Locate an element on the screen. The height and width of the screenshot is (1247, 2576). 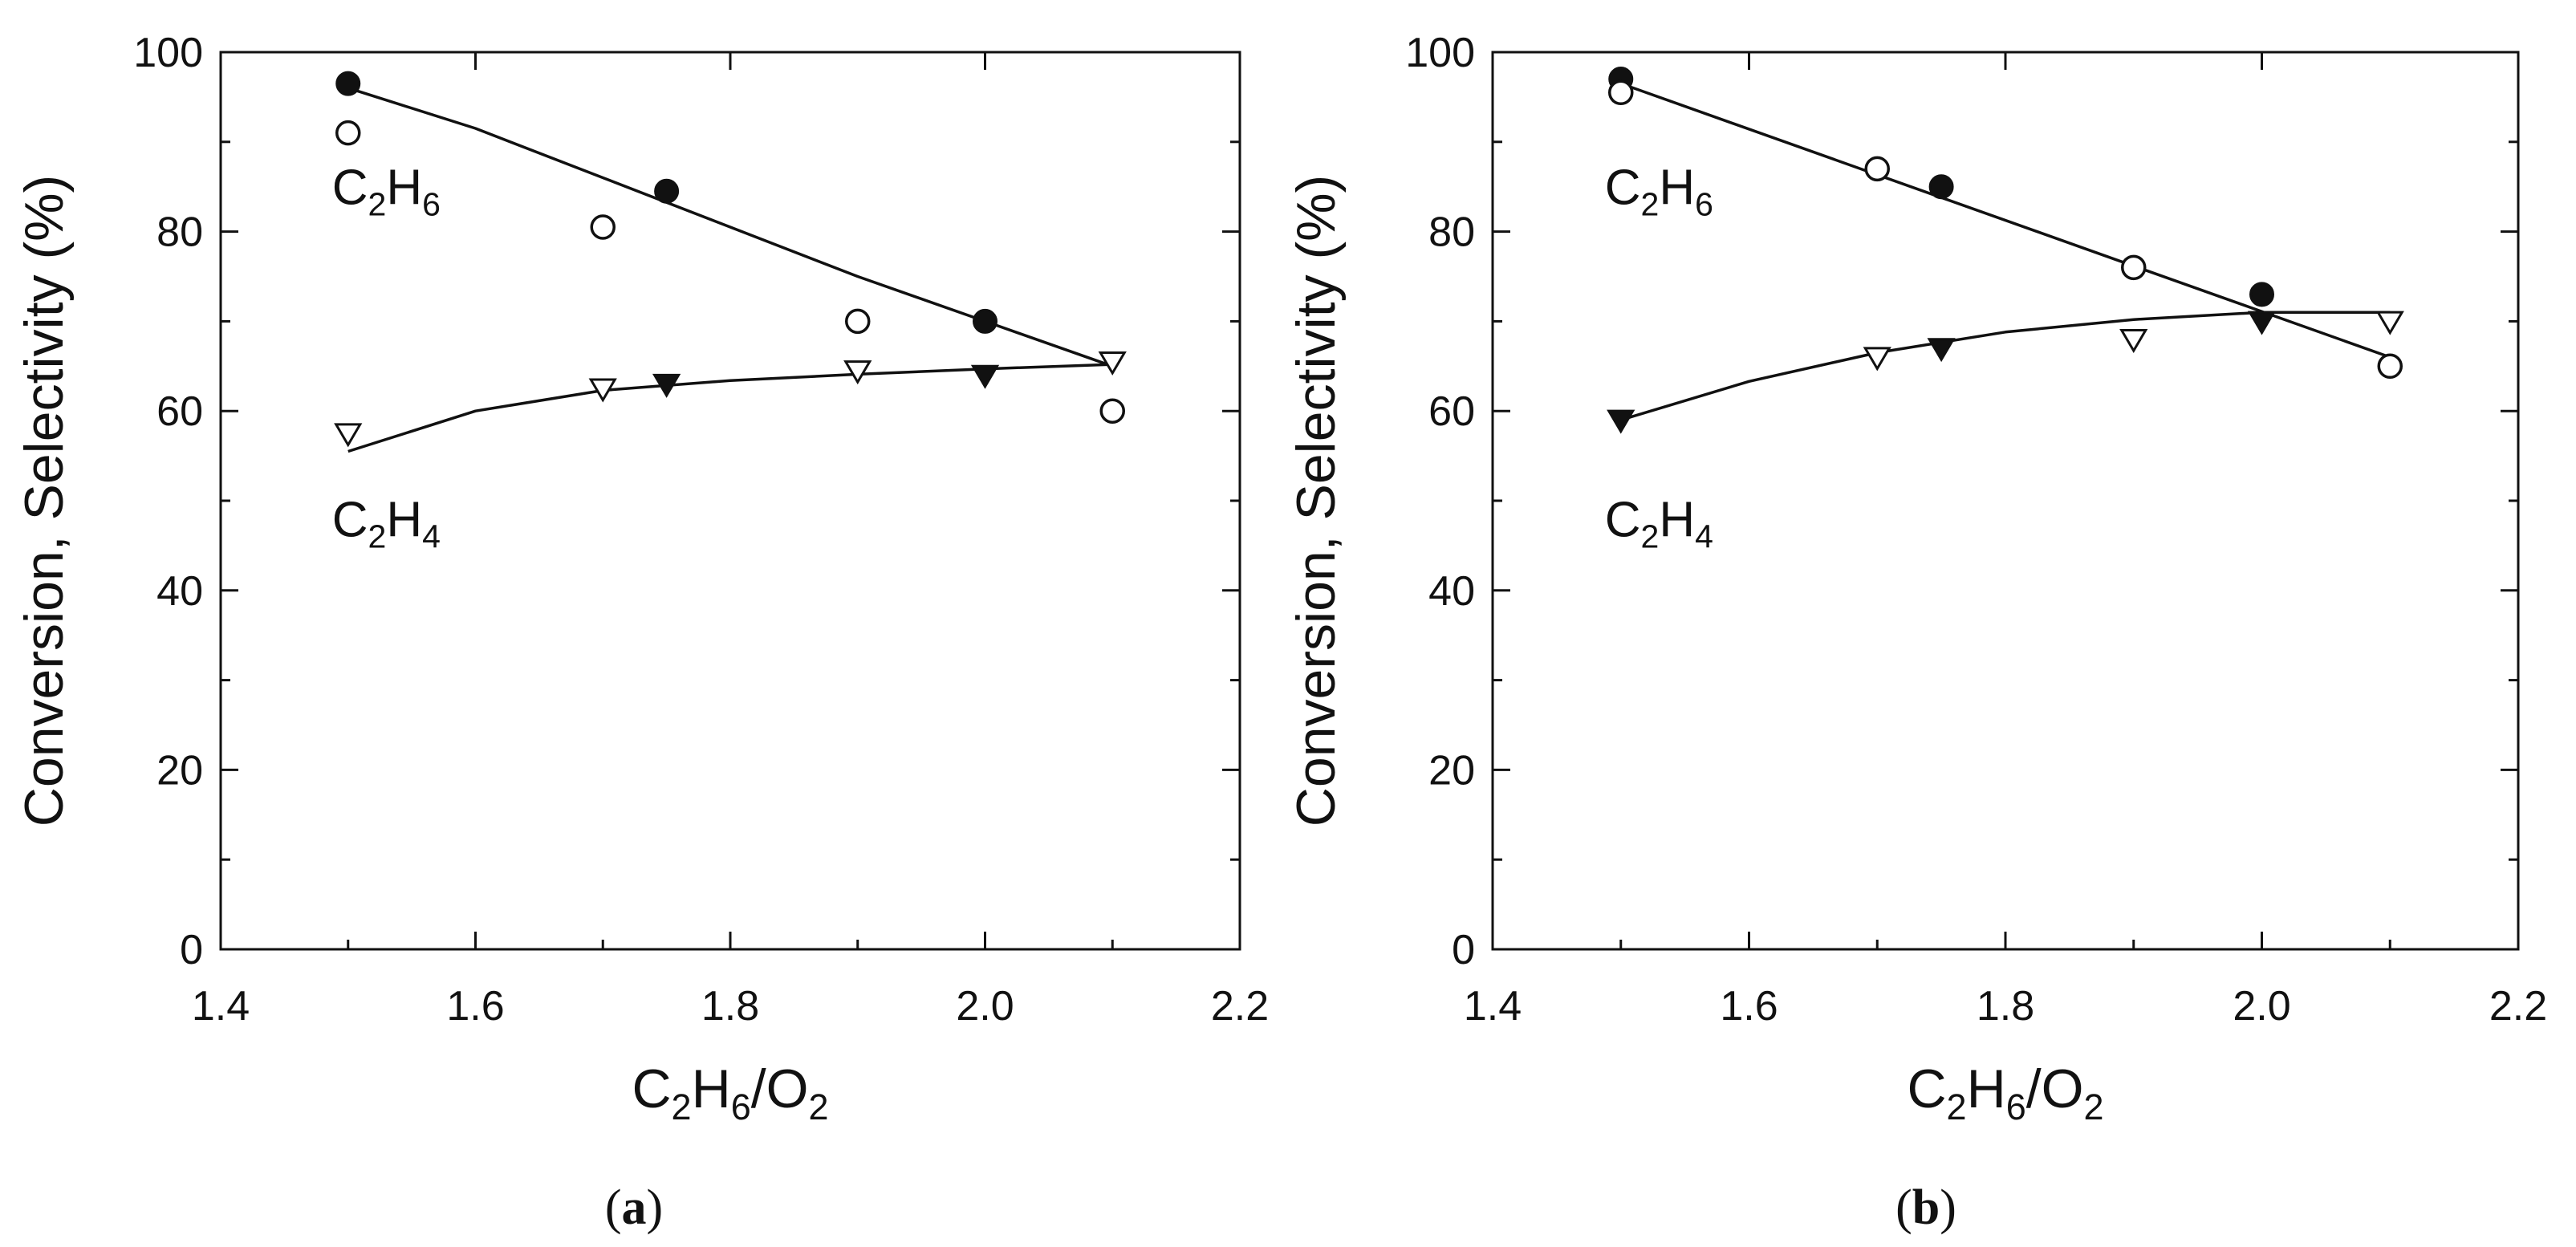
panel-label: (a) is located at coordinates (634, 1207).